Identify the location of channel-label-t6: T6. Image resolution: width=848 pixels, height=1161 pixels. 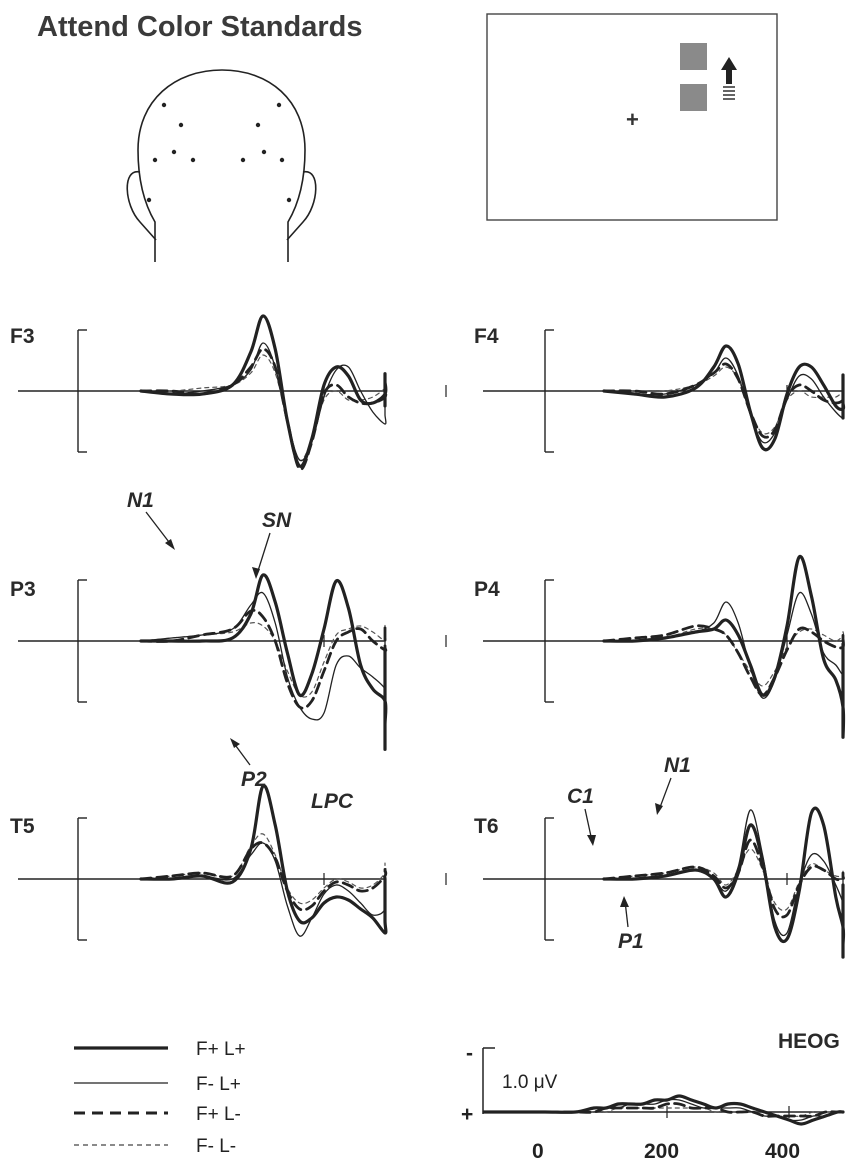
(486, 826).